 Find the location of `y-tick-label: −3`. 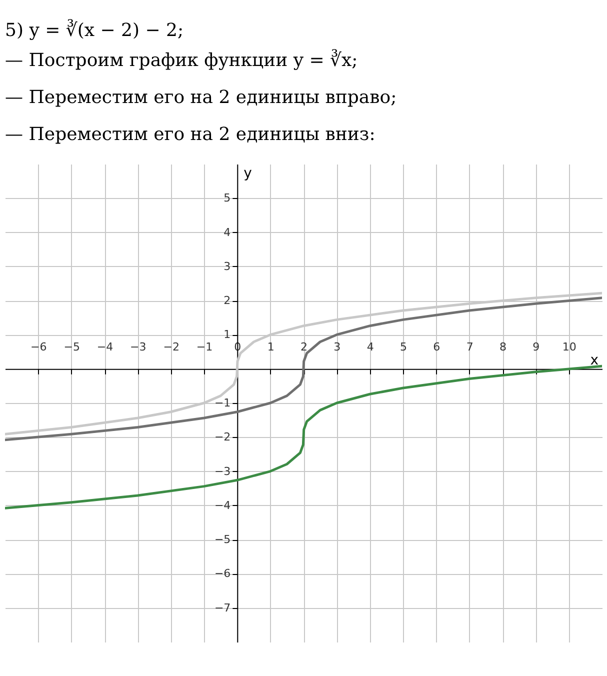

y-tick-label: −3 is located at coordinates (222, 471).